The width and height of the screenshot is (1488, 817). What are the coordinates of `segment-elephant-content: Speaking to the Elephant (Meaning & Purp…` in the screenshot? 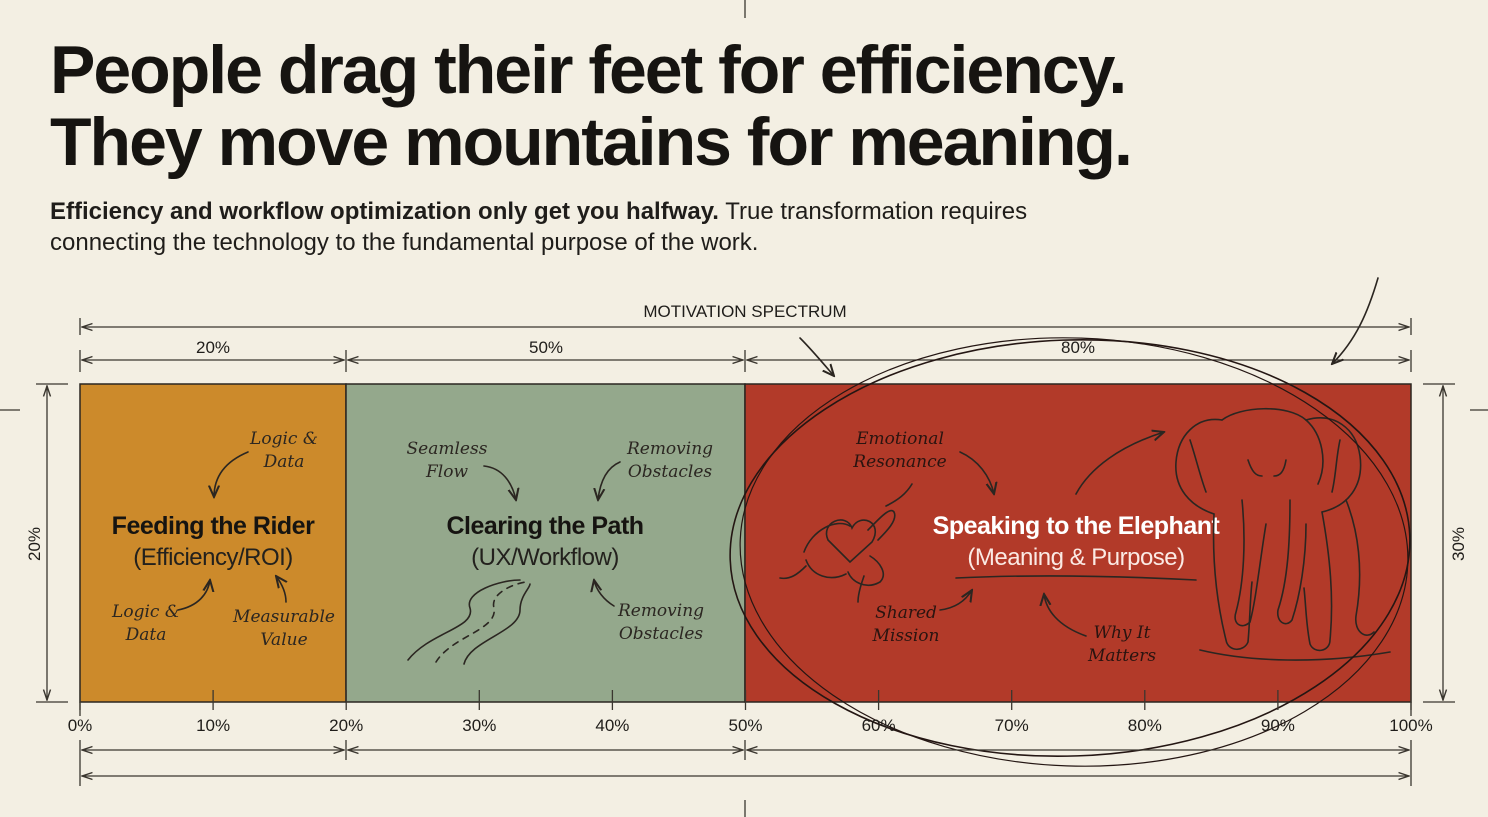 It's located at (1085, 536).